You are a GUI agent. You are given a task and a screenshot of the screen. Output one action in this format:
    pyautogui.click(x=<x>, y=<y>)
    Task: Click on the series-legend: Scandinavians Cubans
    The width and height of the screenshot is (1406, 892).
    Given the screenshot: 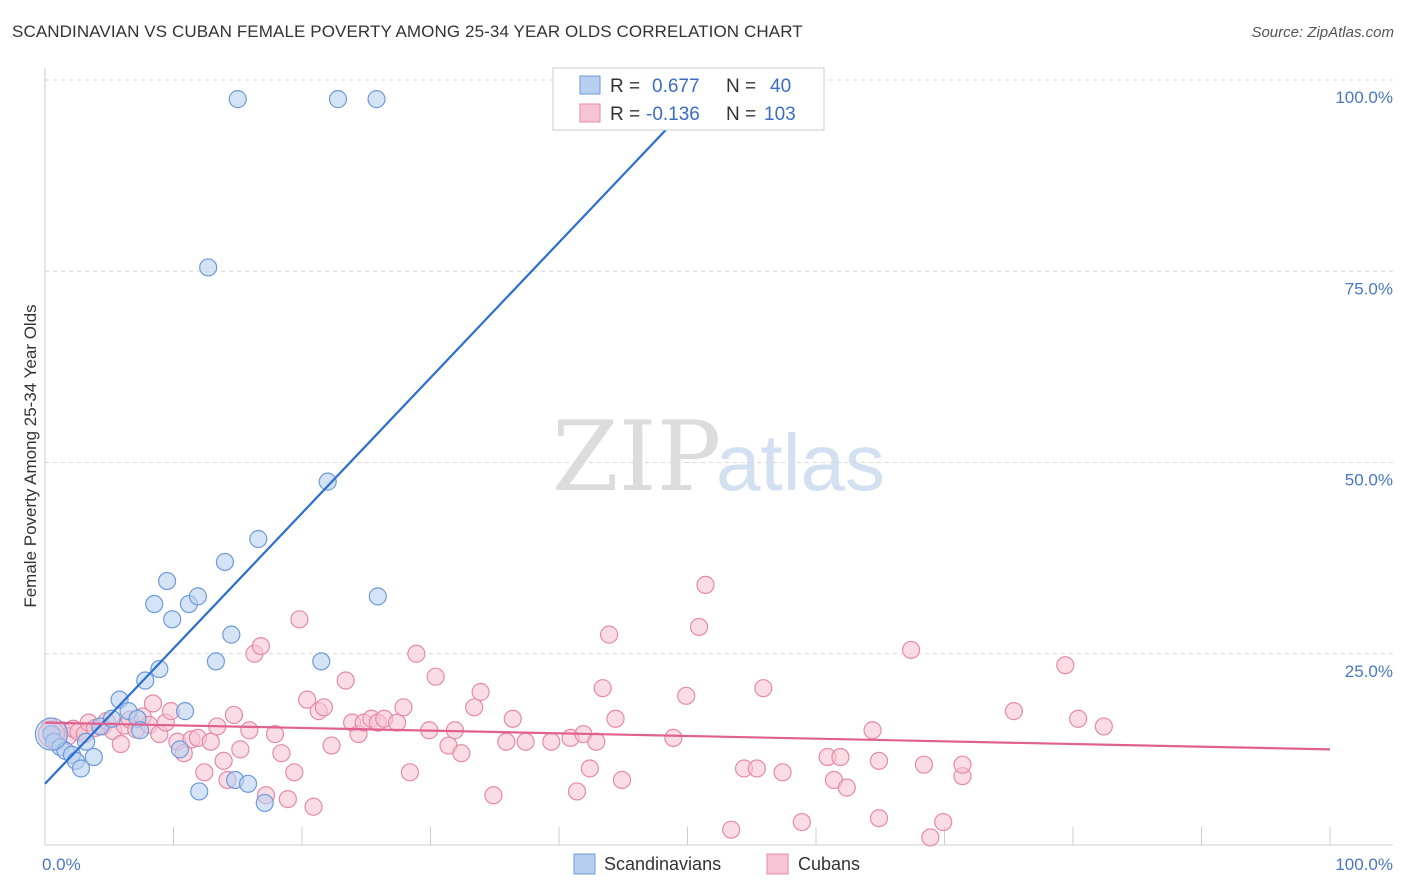 What is the action you would take?
    pyautogui.click(x=716, y=864)
    